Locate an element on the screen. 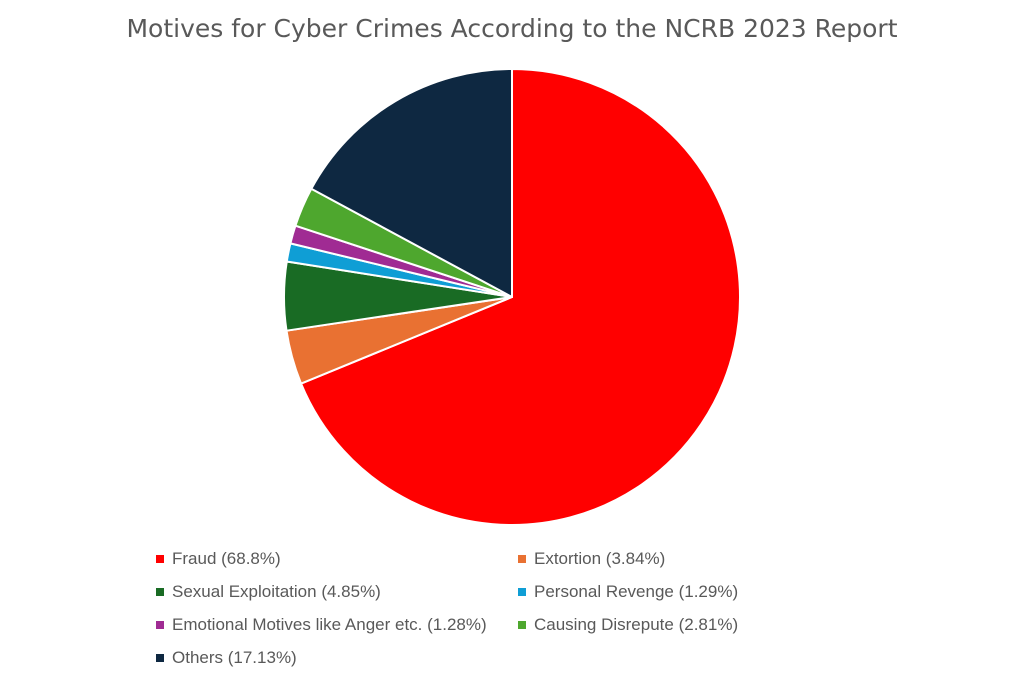 The height and width of the screenshot is (682, 1024). legend-item: Others (17.13%) is located at coordinates (226, 658).